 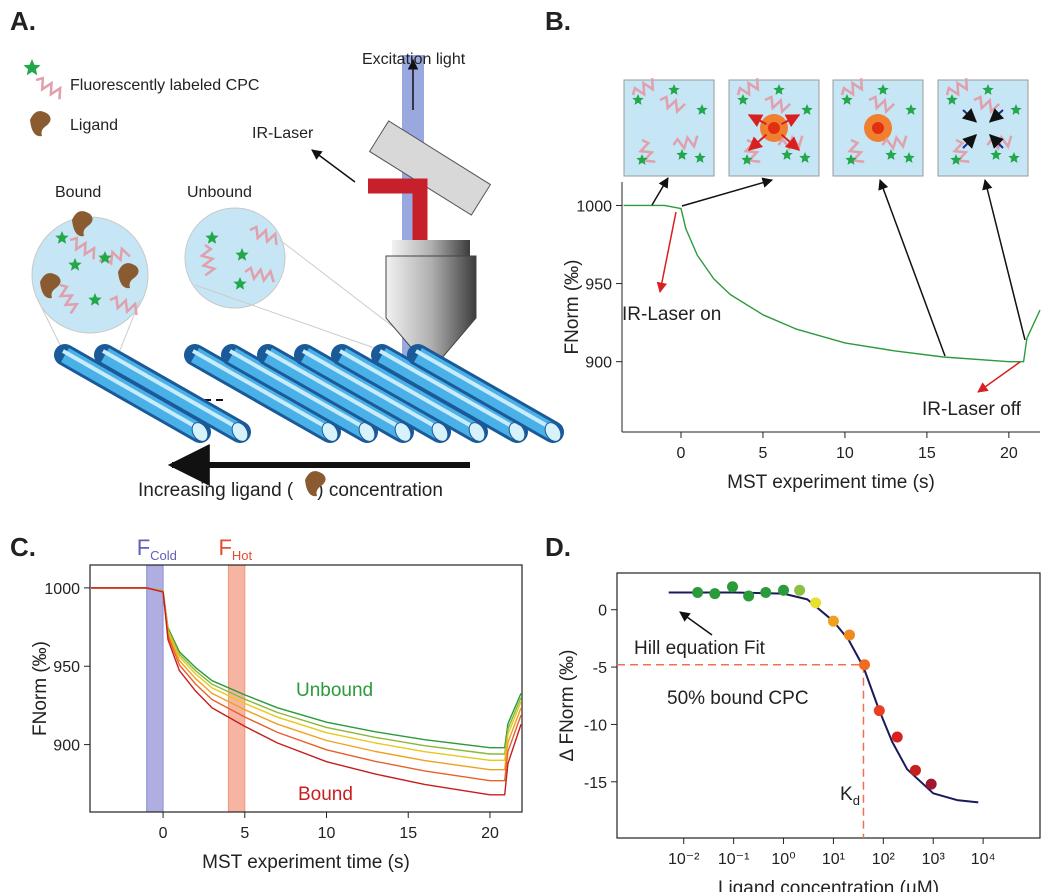 What do you see at coordinates (128, 276) in the screenshot?
I see `ligand` at bounding box center [128, 276].